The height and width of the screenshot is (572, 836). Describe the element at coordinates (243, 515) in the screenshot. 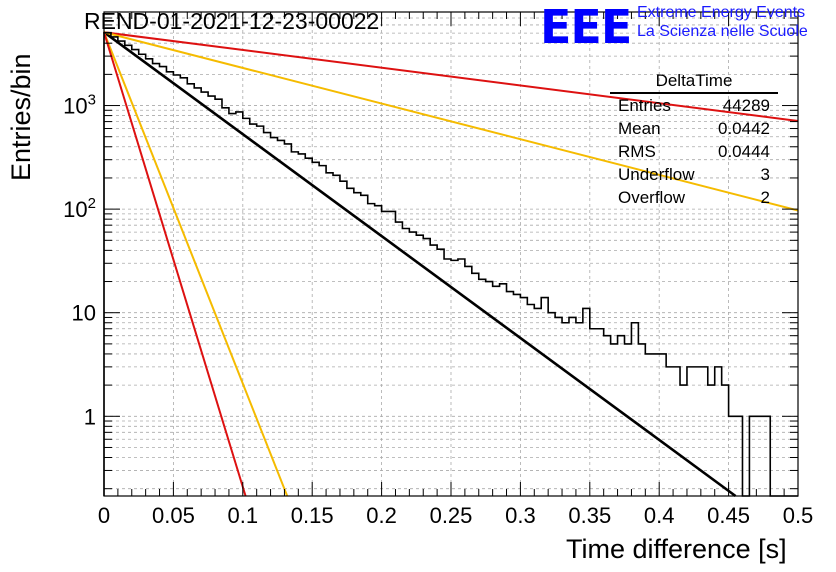

I see `x-tick-label: 0.1` at that location.